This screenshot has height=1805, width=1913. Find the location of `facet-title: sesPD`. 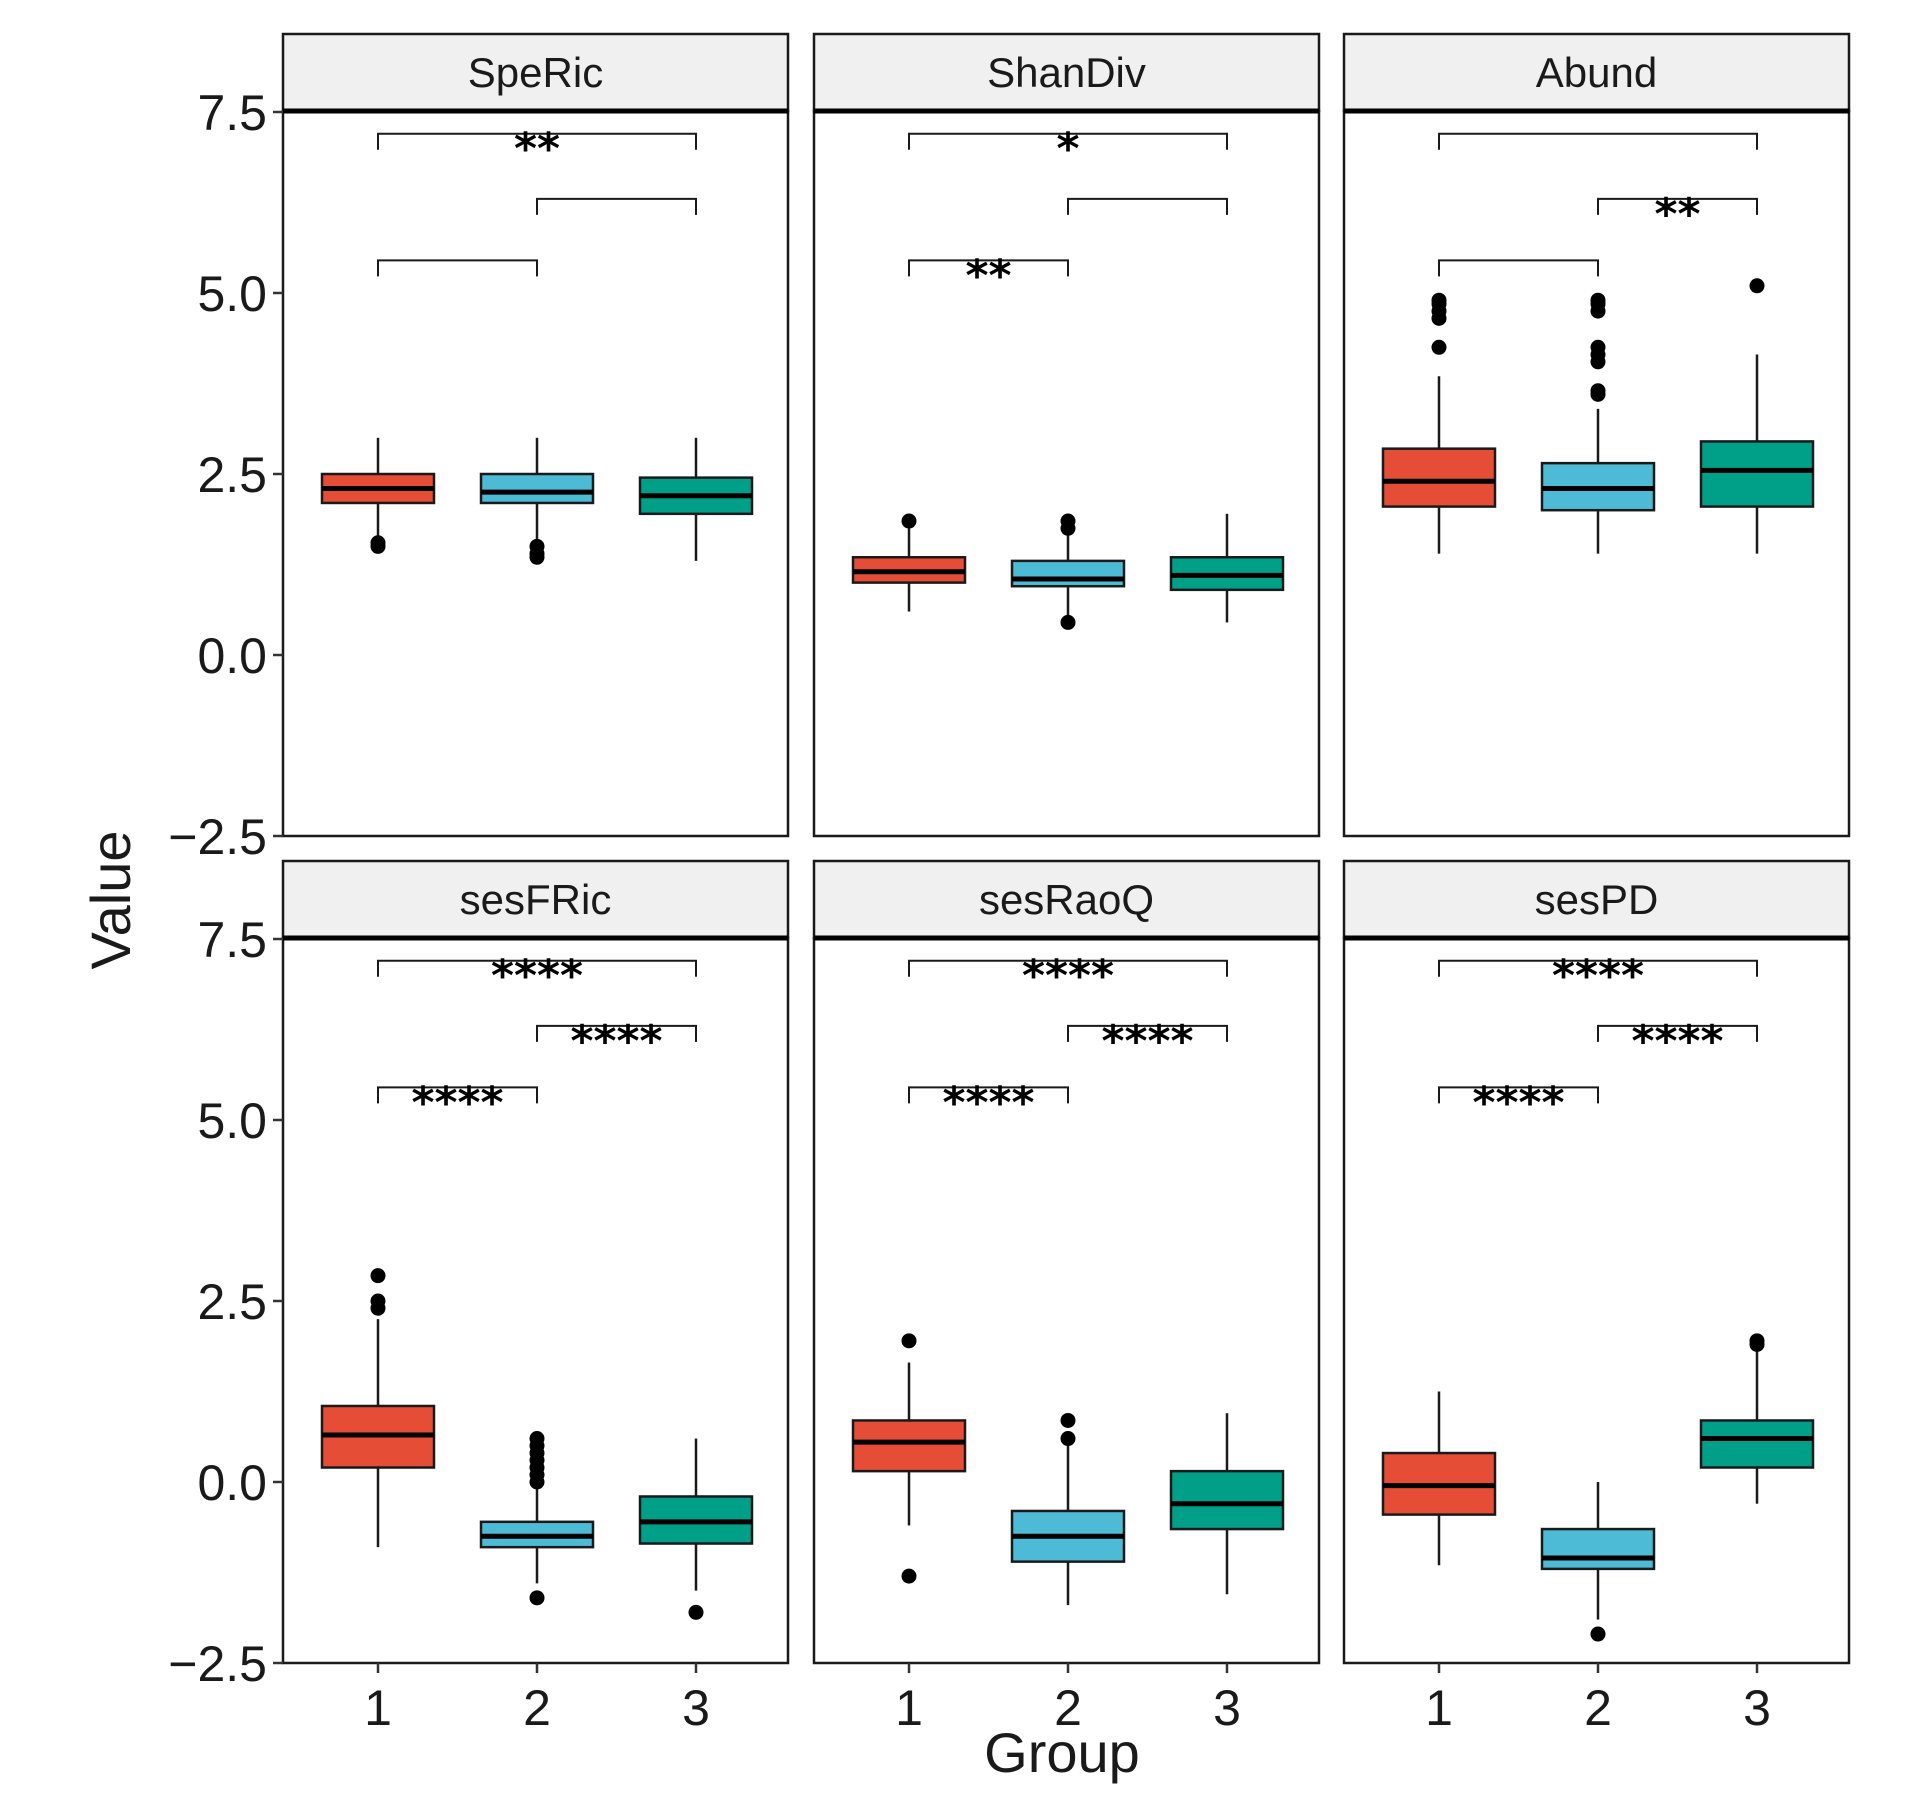

facet-title: sesPD is located at coordinates (1597, 899).